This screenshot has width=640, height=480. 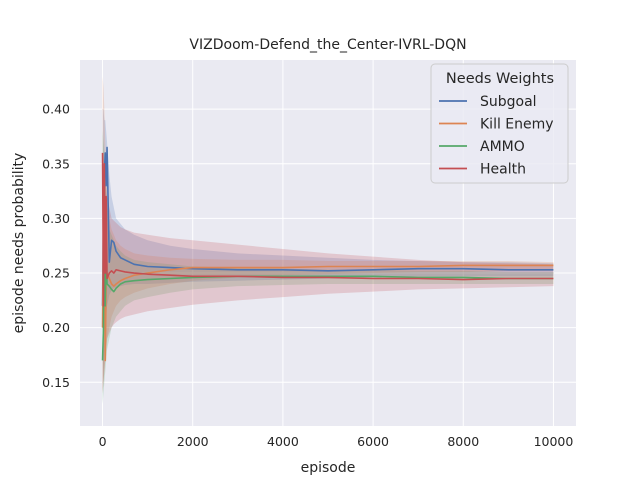 What do you see at coordinates (56, 246) in the screenshot?
I see `y-tick-labels: 0.15 0.20 0.25 0.30 0.35 0.40` at bounding box center [56, 246].